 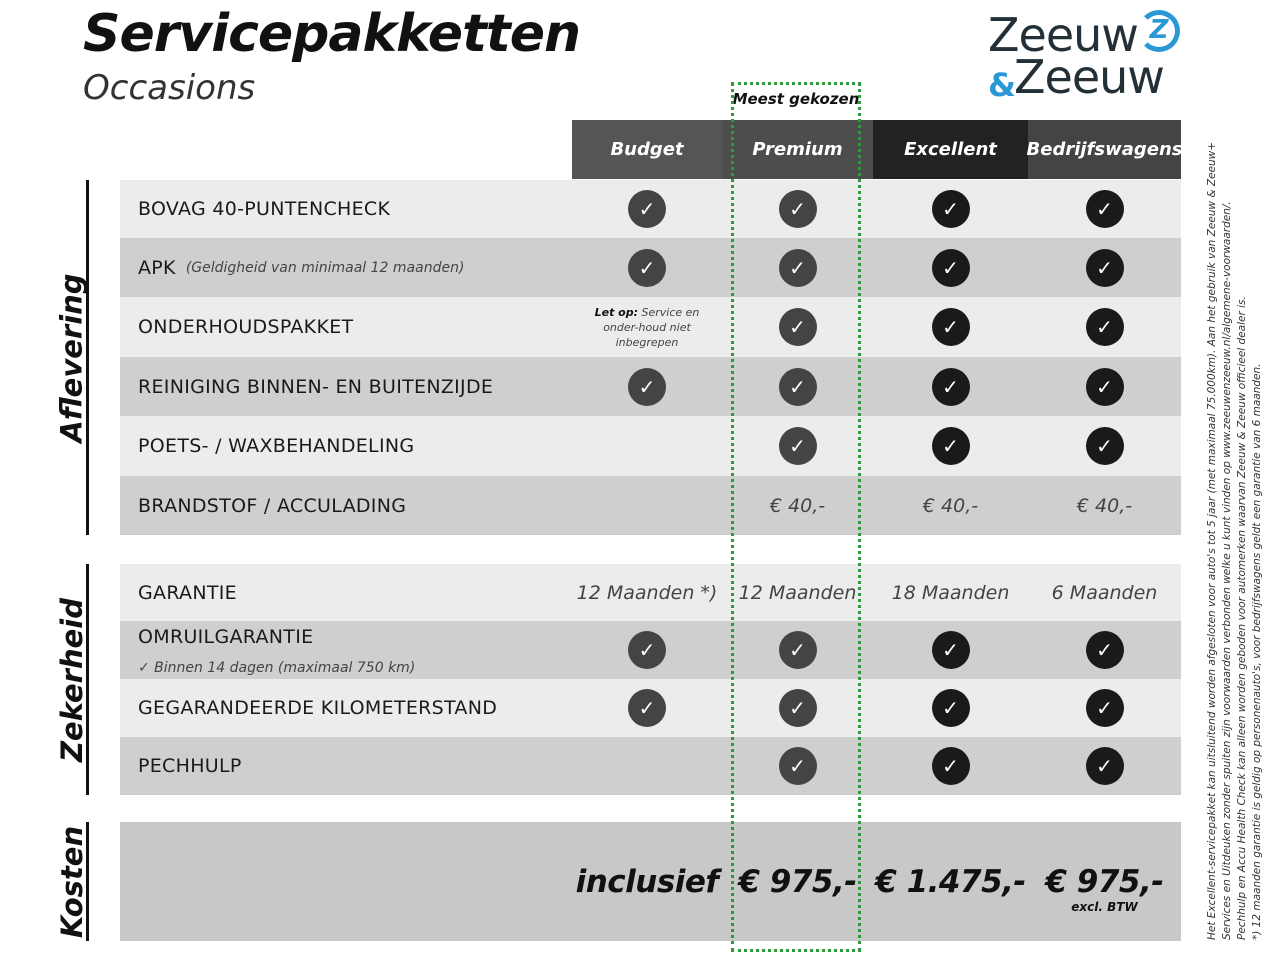 What do you see at coordinates (277, 668) in the screenshot?
I see `row-subnote: ✓ Binnen 14 dagen (maximaal 750 km)` at bounding box center [277, 668].